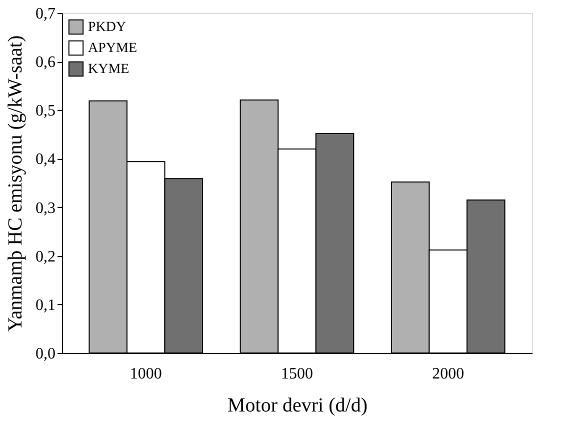 The height and width of the screenshot is (444, 566). What do you see at coordinates (448, 374) in the screenshot?
I see `x-tick-label: 2000` at bounding box center [448, 374].